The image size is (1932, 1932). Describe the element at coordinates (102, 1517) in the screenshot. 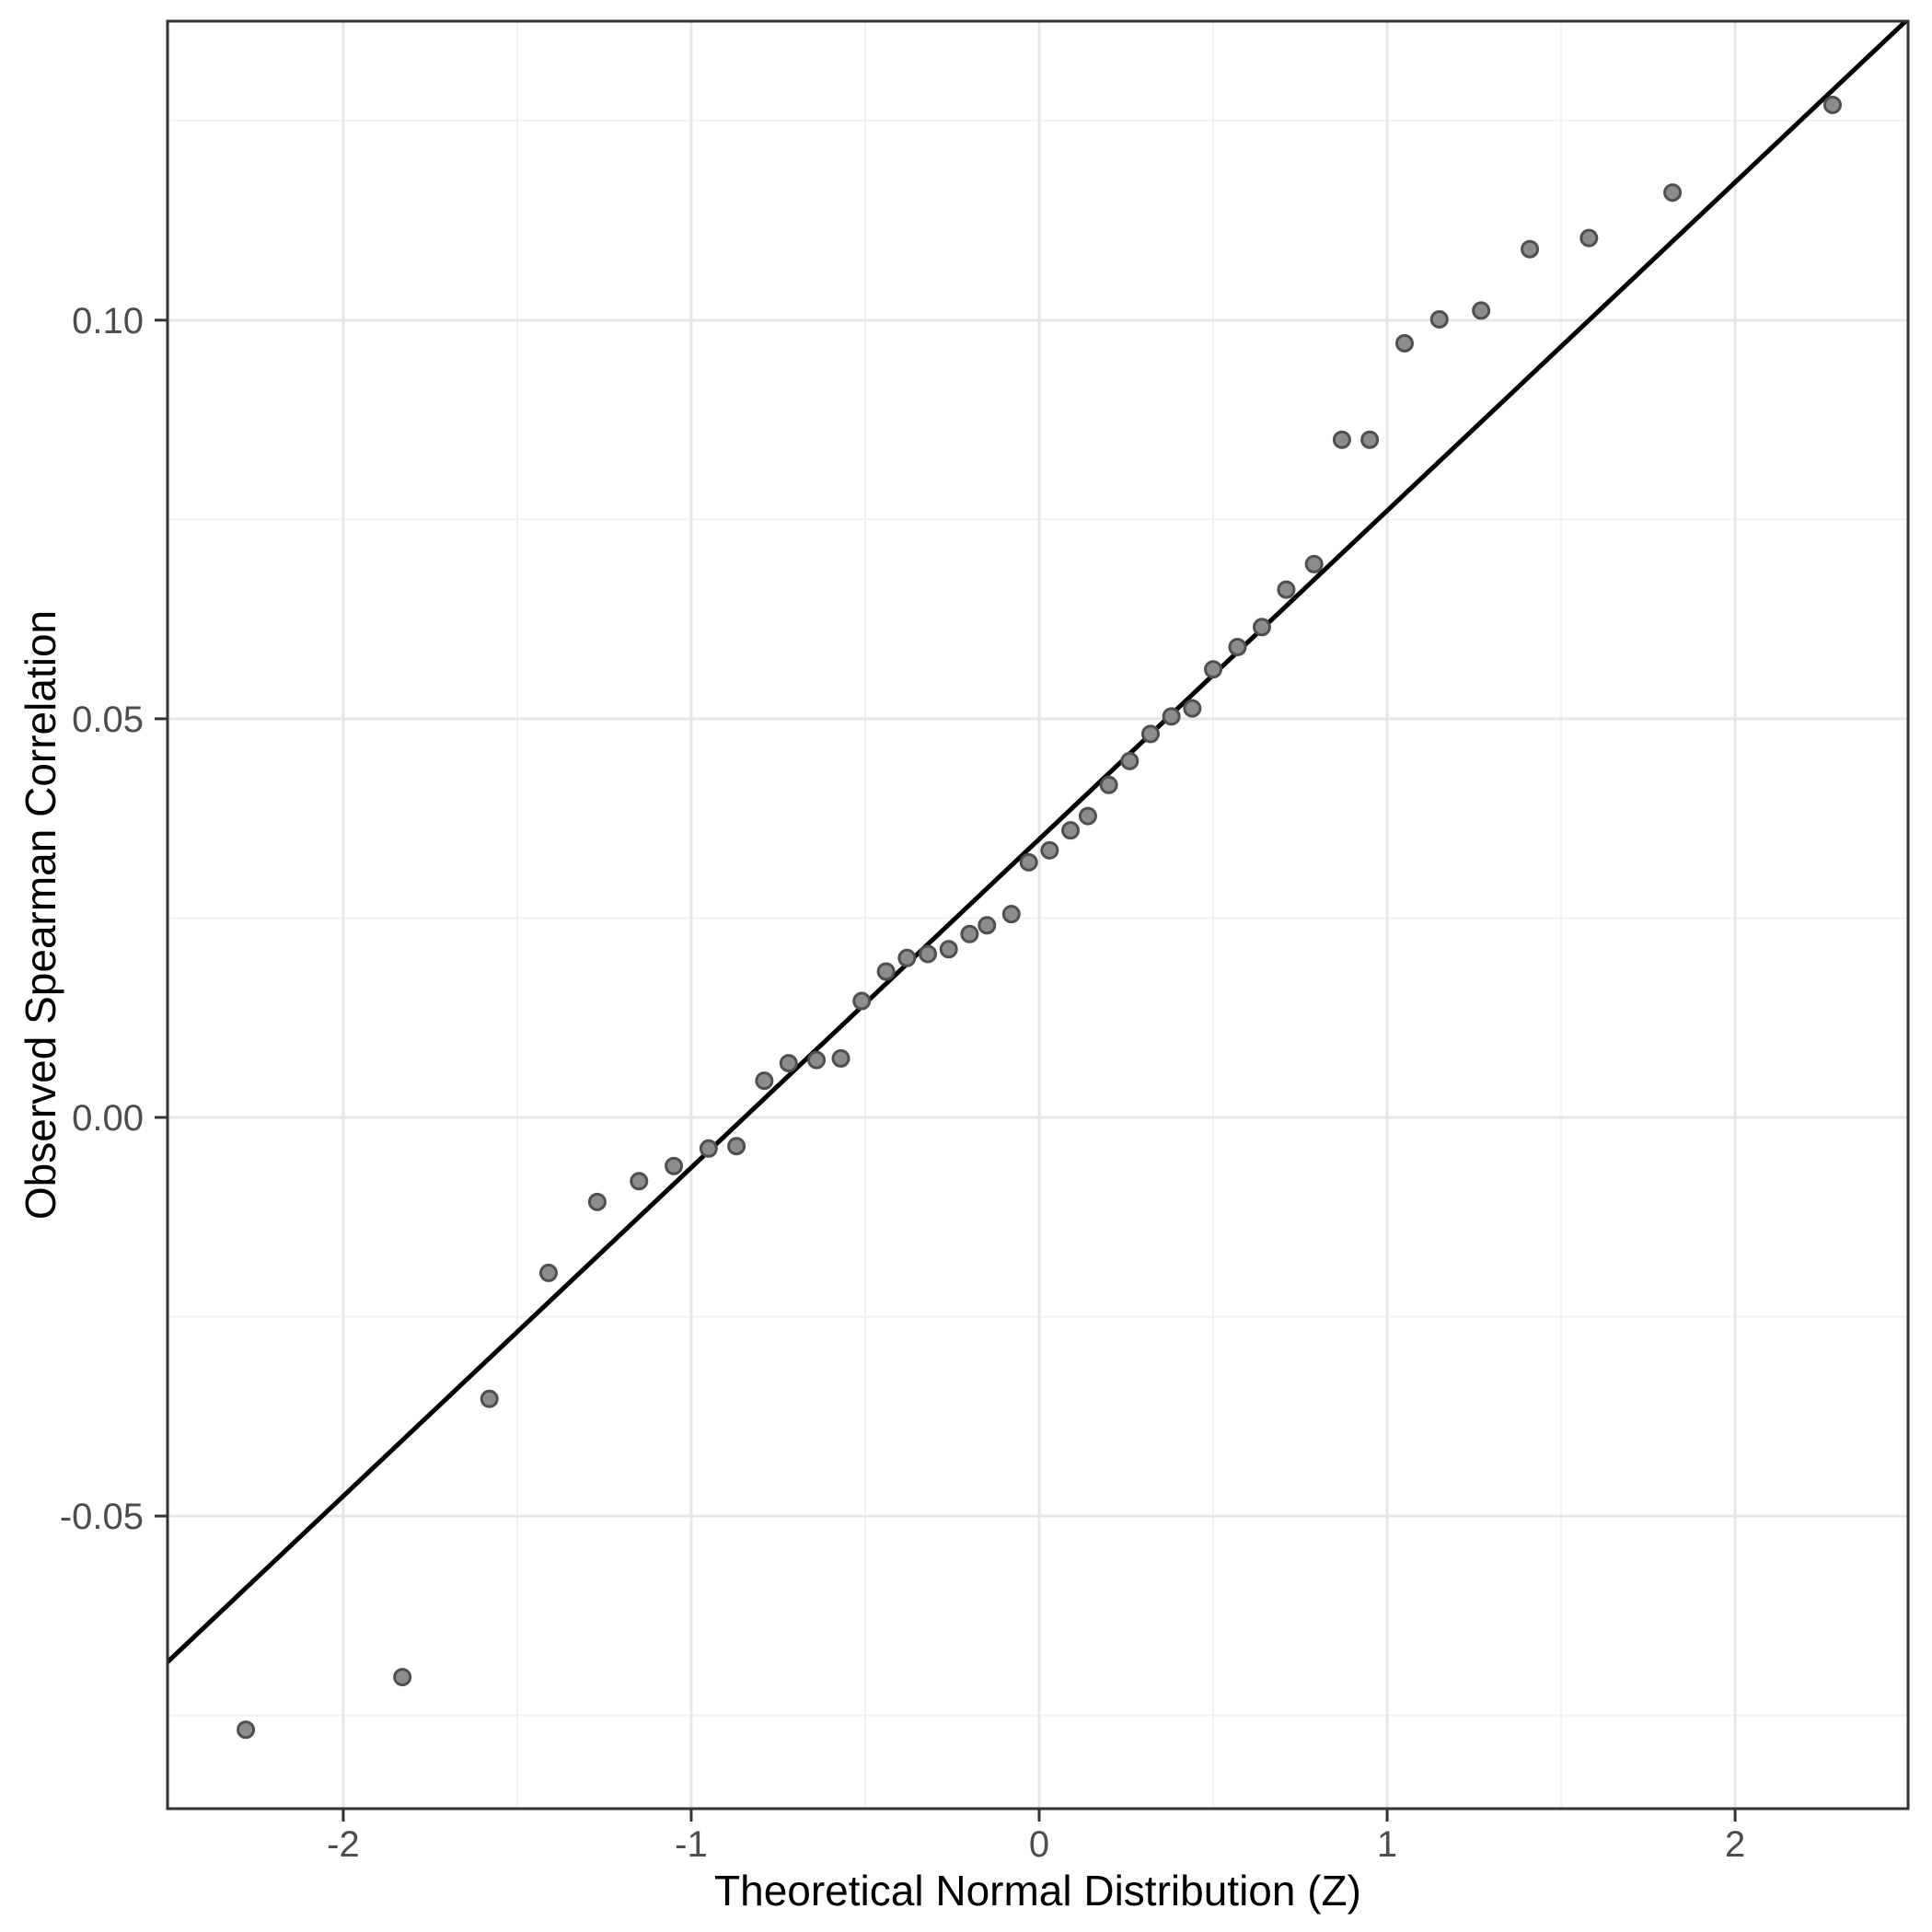

I see `y-tick-label: -0.05` at that location.